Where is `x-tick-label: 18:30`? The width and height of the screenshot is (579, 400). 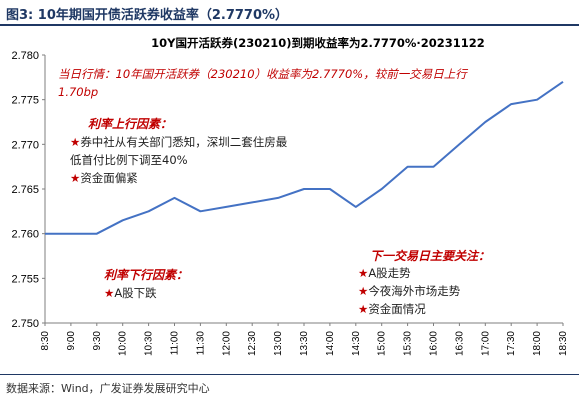
x-tick-label: 18:30 is located at coordinates (563, 343).